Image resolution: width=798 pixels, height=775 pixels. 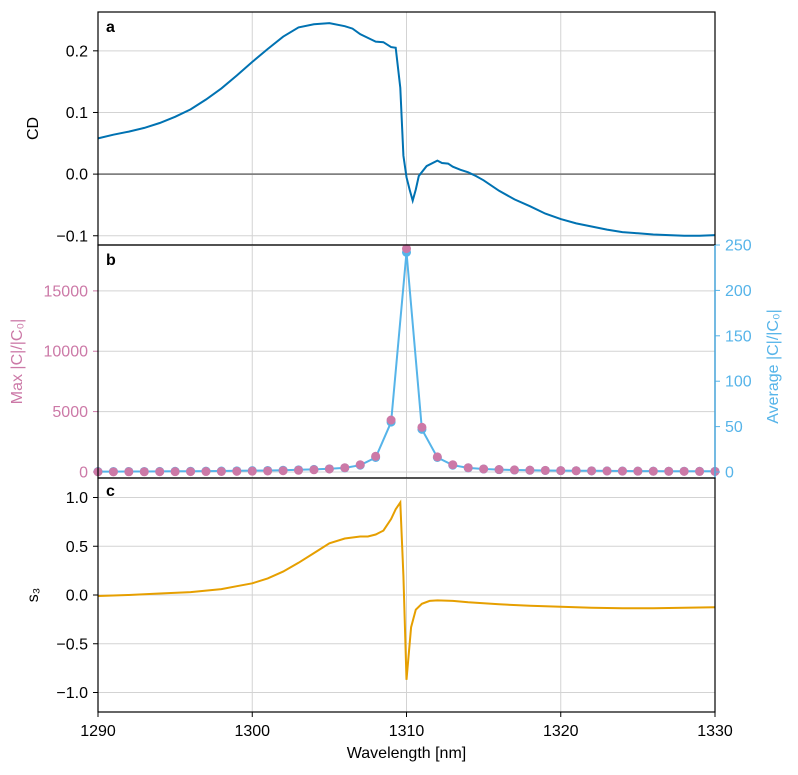 What do you see at coordinates (738, 246) in the screenshot?
I see `y2-tick-label: 250` at bounding box center [738, 246].